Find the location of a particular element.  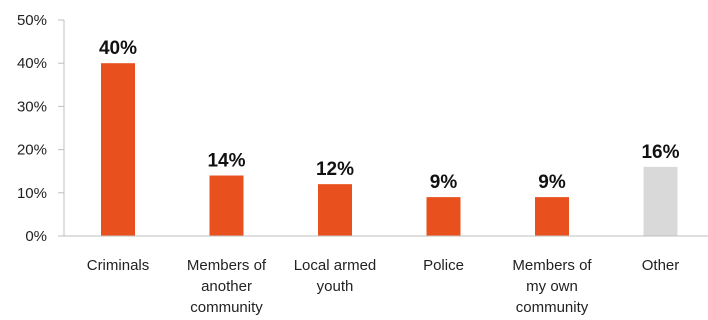

x-tick-label: Local armed is located at coordinates (335, 265).